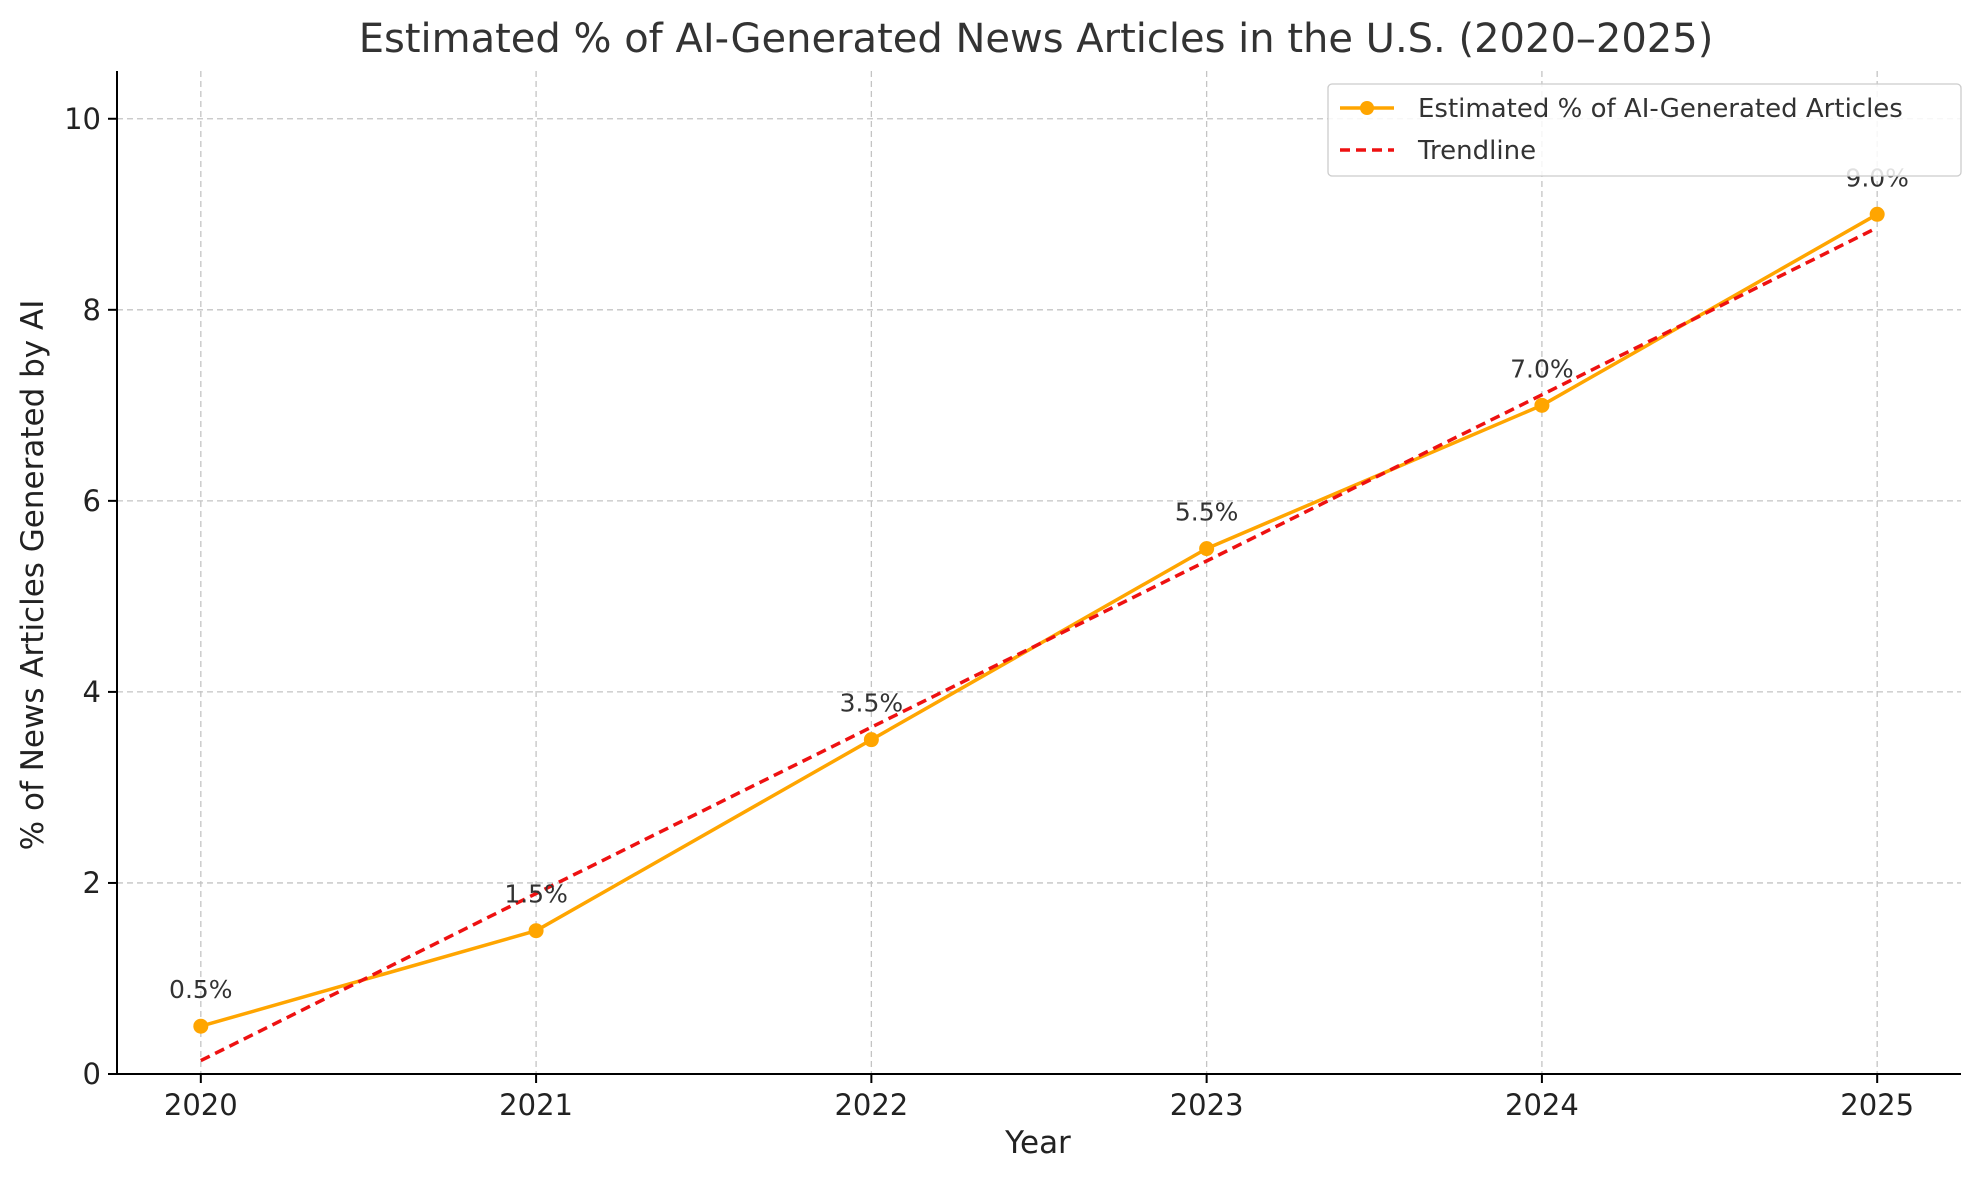 This screenshot has width=1979, height=1180. Describe the element at coordinates (1877, 214) in the screenshot. I see `data-point-2025` at that location.